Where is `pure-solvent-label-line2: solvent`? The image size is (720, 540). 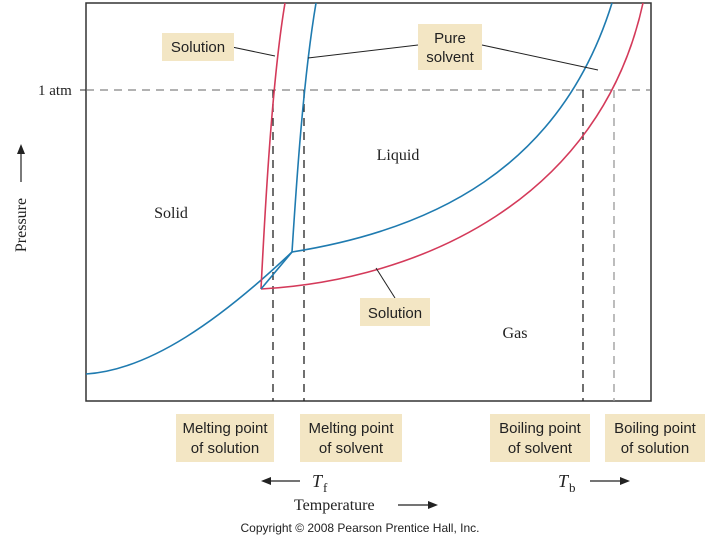 pure-solvent-label-line2: solvent is located at coordinates (450, 57).